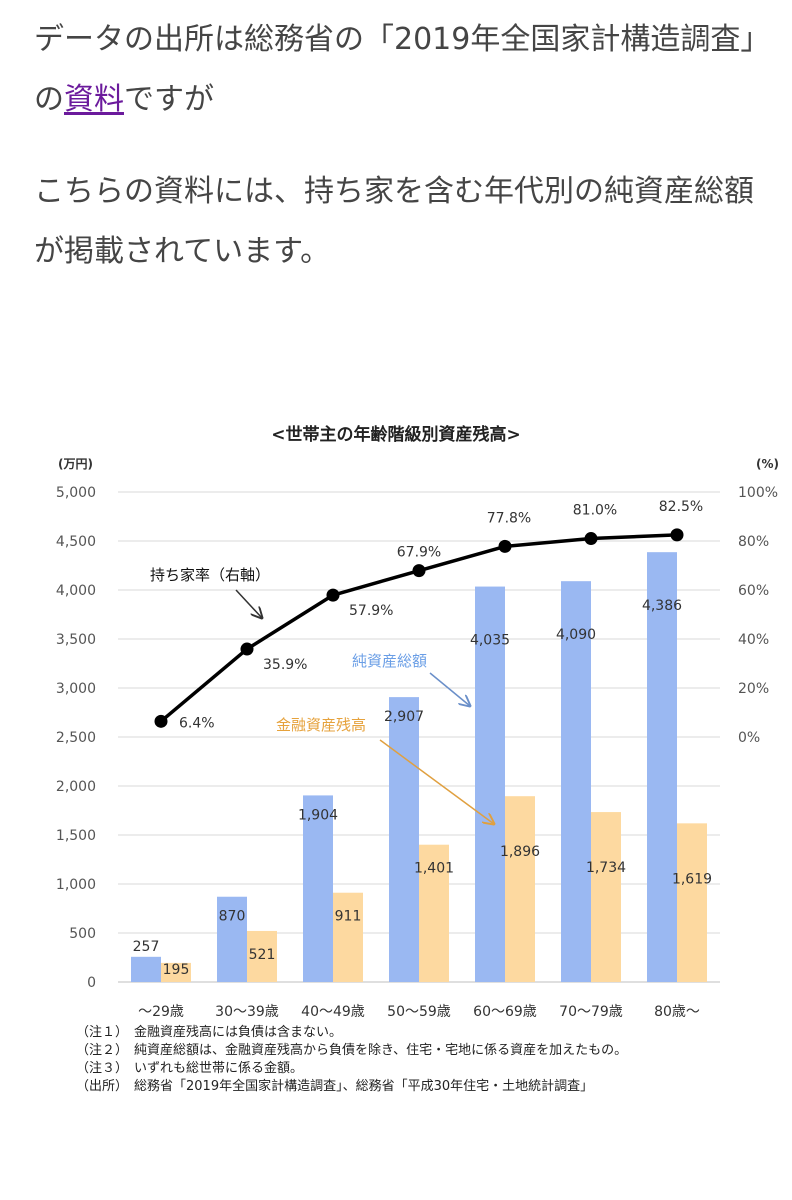  I want to click on y2-tick-label: 80%, so click(753, 542).